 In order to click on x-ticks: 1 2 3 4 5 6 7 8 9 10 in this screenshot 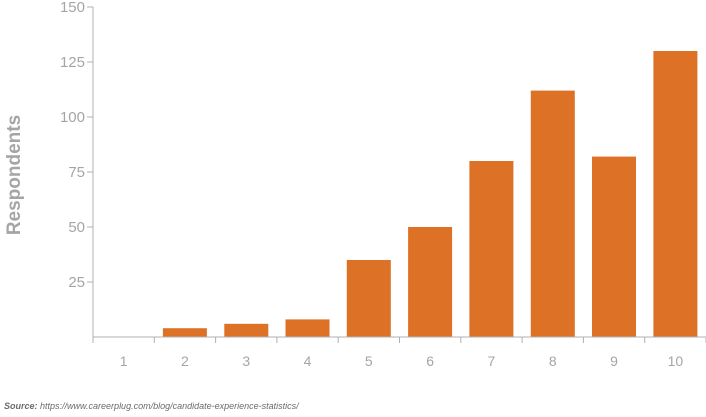, I will do `click(399, 353)`.